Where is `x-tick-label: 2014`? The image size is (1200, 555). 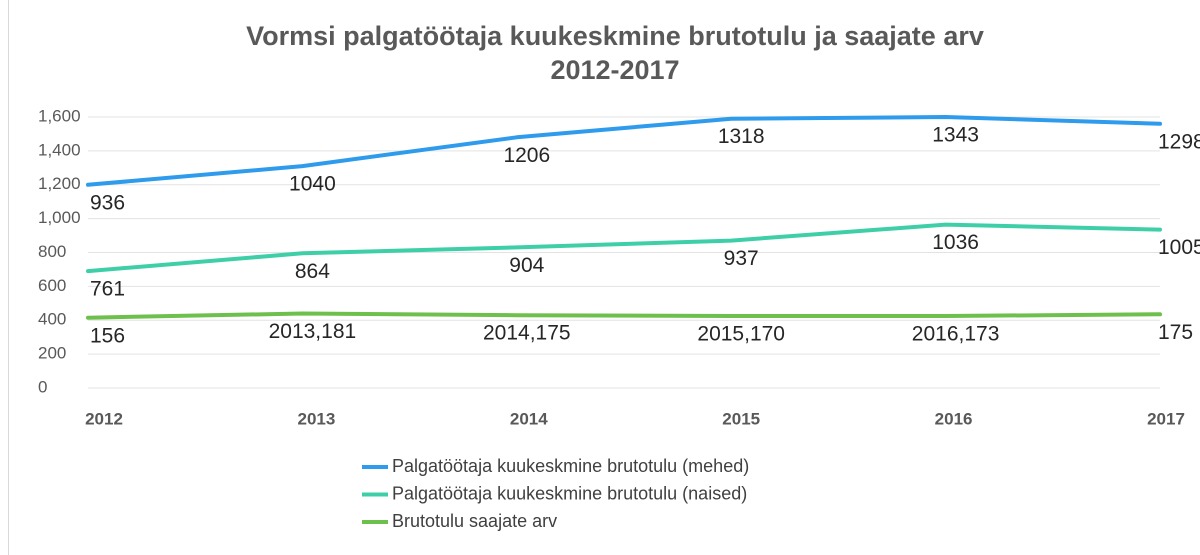
x-tick-label: 2014 is located at coordinates (529, 418).